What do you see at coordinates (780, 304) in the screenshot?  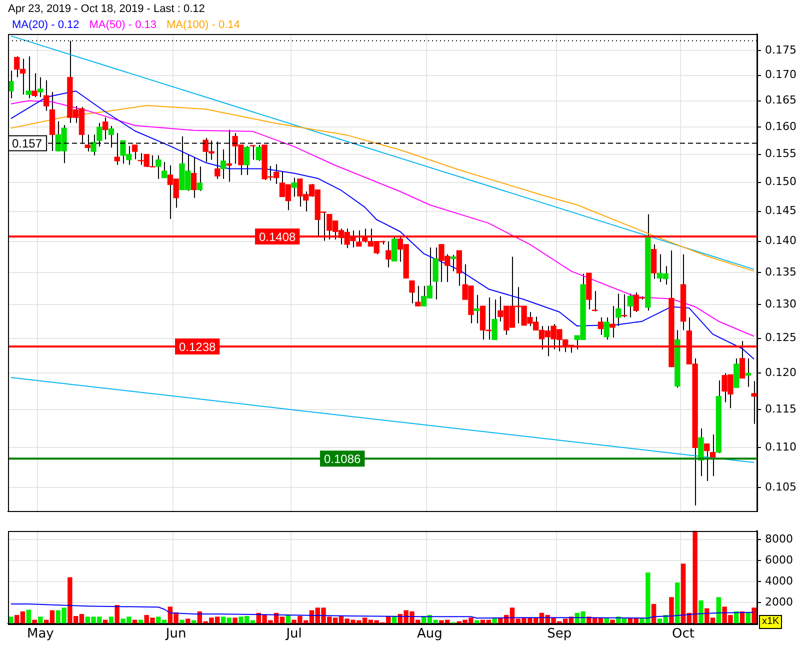 I see `y-tick-label: 0.130` at bounding box center [780, 304].